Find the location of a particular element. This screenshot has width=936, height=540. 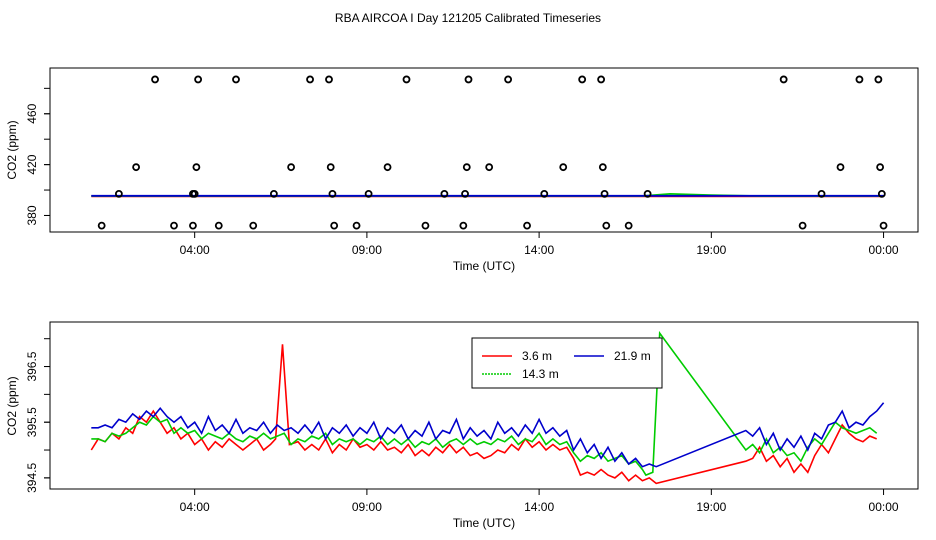

y-tick-label: 394.5 is located at coordinates (32, 478).